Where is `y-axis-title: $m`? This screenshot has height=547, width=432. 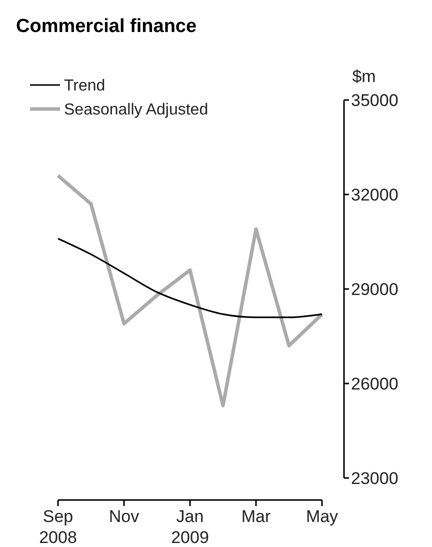
y-axis-title: $m is located at coordinates (364, 76).